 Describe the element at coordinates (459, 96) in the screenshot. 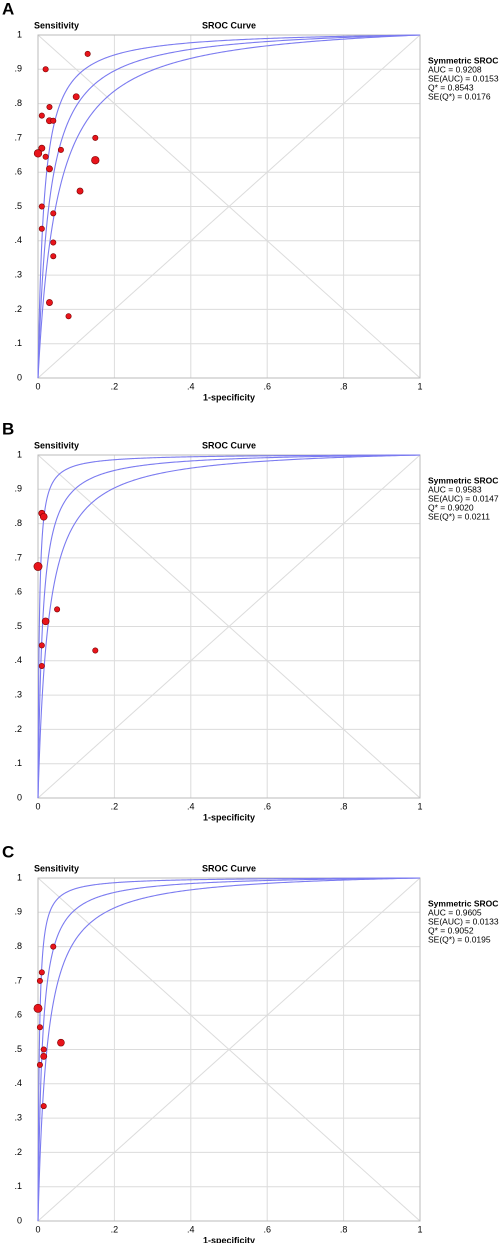

I see `annotation: SE(Q*) = 0.0176` at that location.